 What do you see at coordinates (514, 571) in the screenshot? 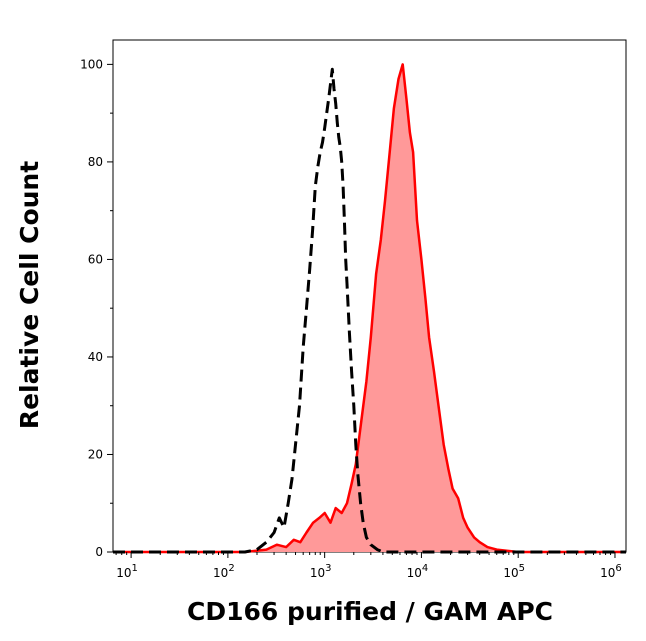
I see `x-tick-label: 10⁵` at bounding box center [514, 571].